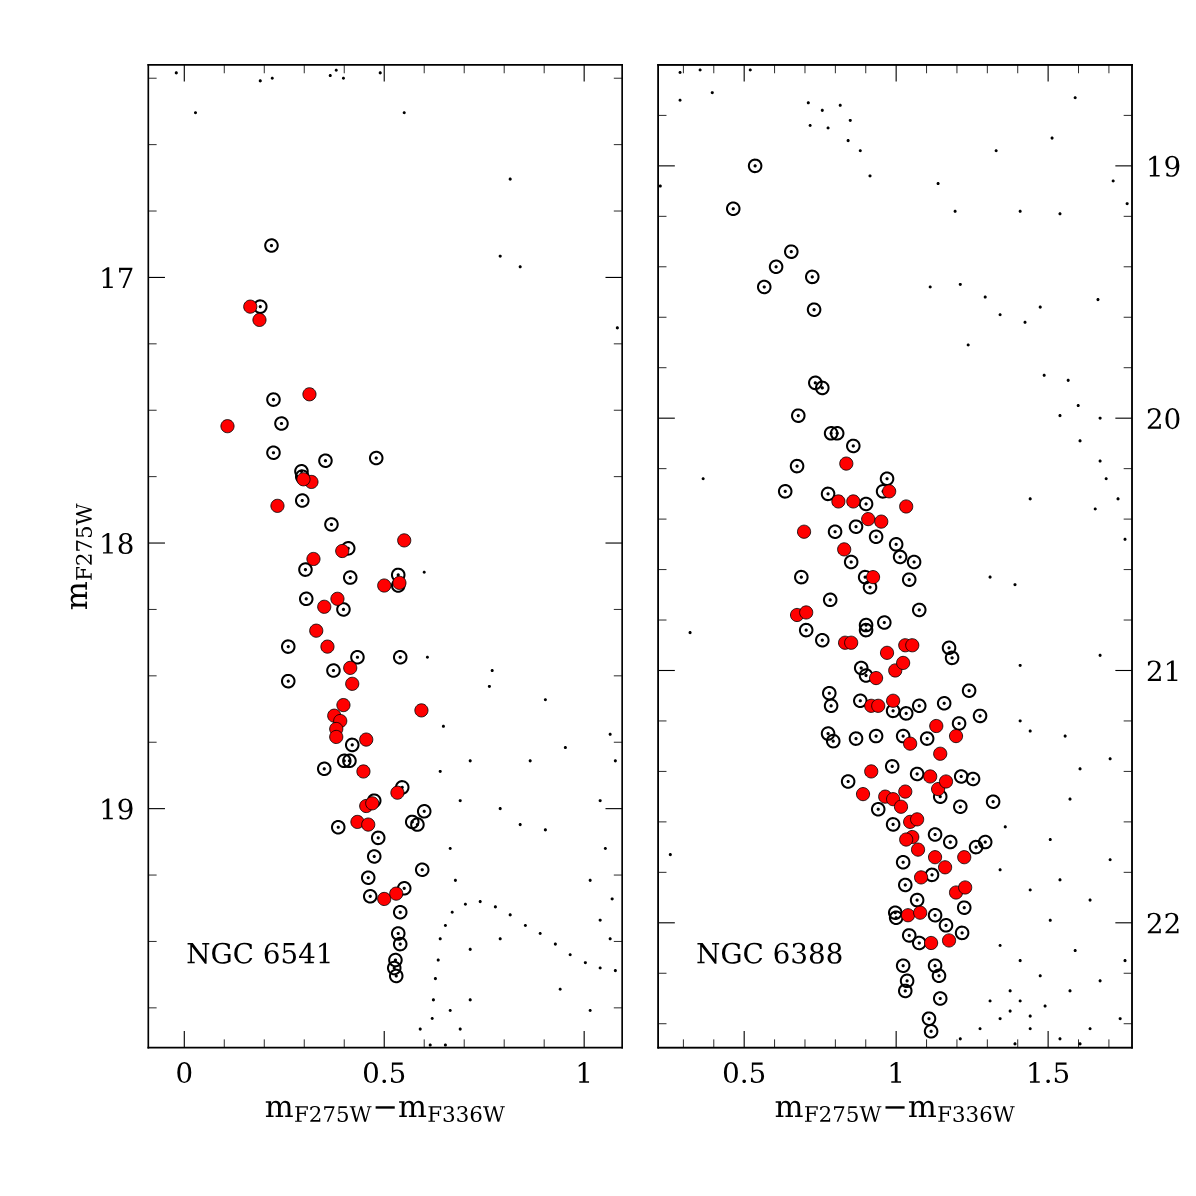 This screenshot has width=1196, height=1196. Describe the element at coordinates (117, 809) in the screenshot. I see `y-tick-label: 19` at that location.